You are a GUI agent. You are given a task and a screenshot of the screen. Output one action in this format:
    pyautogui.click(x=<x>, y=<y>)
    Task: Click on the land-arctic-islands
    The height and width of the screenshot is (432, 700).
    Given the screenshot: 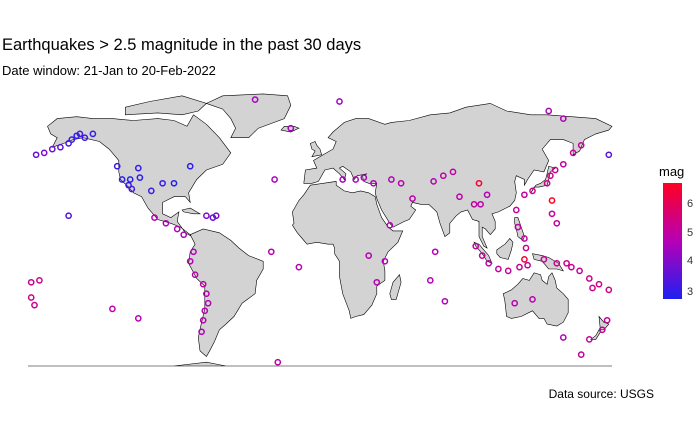 What is the action you would take?
    pyautogui.click(x=166, y=105)
    